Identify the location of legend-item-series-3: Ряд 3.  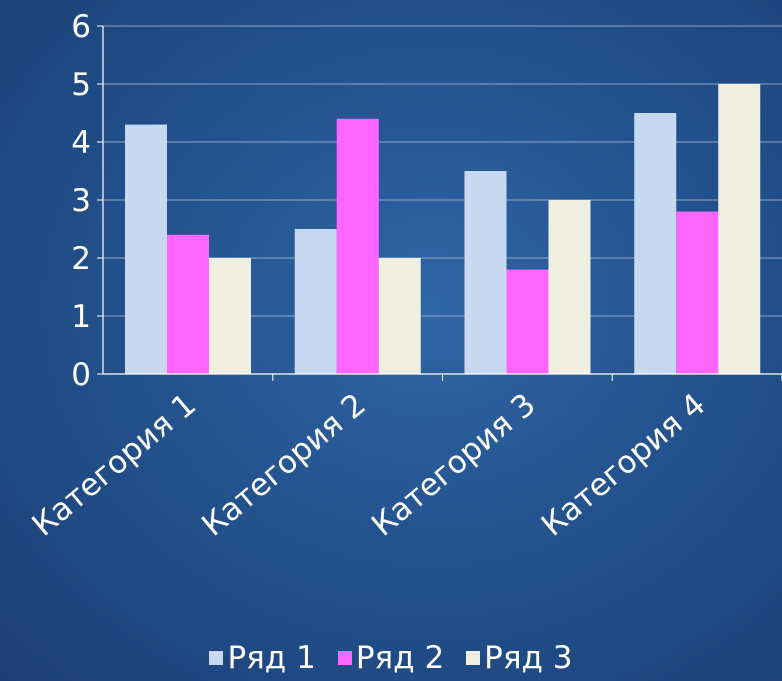
(519, 658).